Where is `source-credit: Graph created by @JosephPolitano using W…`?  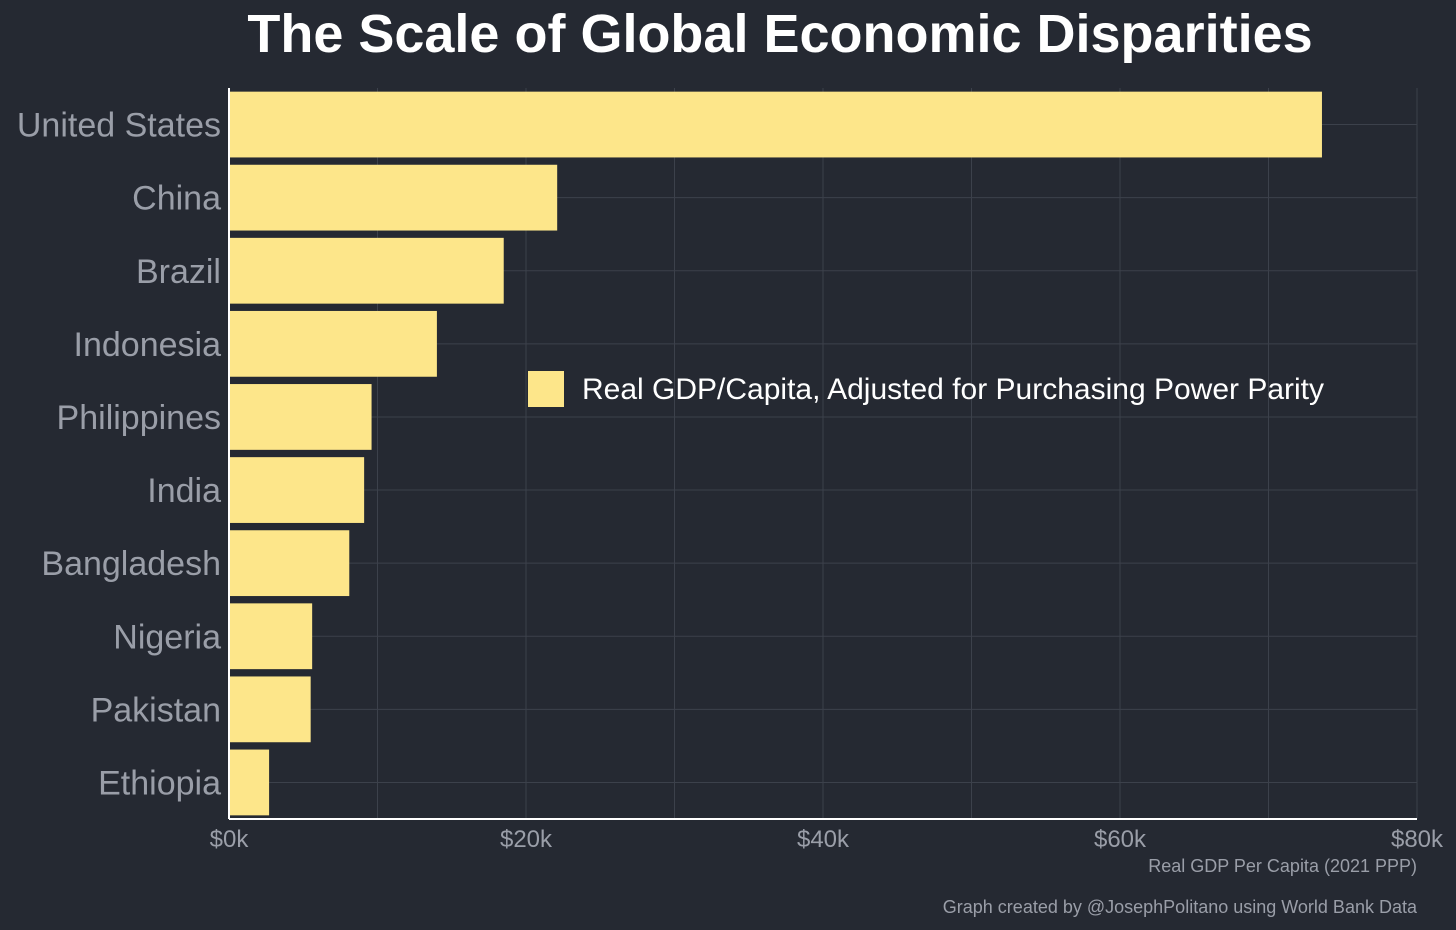
source-credit: Graph created by @JosephPolitano using W… is located at coordinates (1180, 907).